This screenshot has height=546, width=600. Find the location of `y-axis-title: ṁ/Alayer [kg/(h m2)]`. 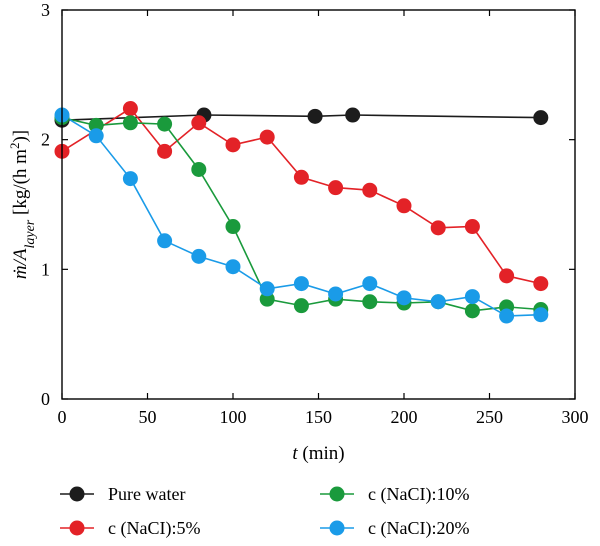

y-axis-title: ṁ/Alayer [kg/(h m2)] is located at coordinates (22, 204).